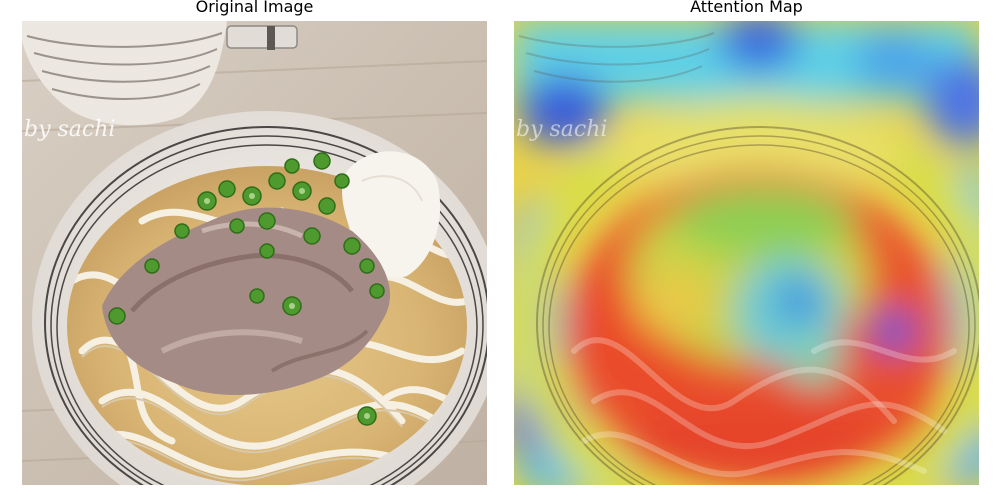 Image resolution: width=1000 pixels, height=500 pixels. I want to click on chopstick-rest, so click(262, 37).